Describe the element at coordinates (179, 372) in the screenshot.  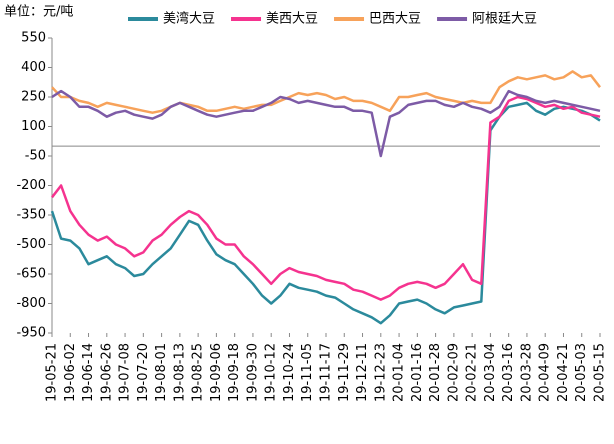
I see `x-tick-label: 19-08-13` at that location.